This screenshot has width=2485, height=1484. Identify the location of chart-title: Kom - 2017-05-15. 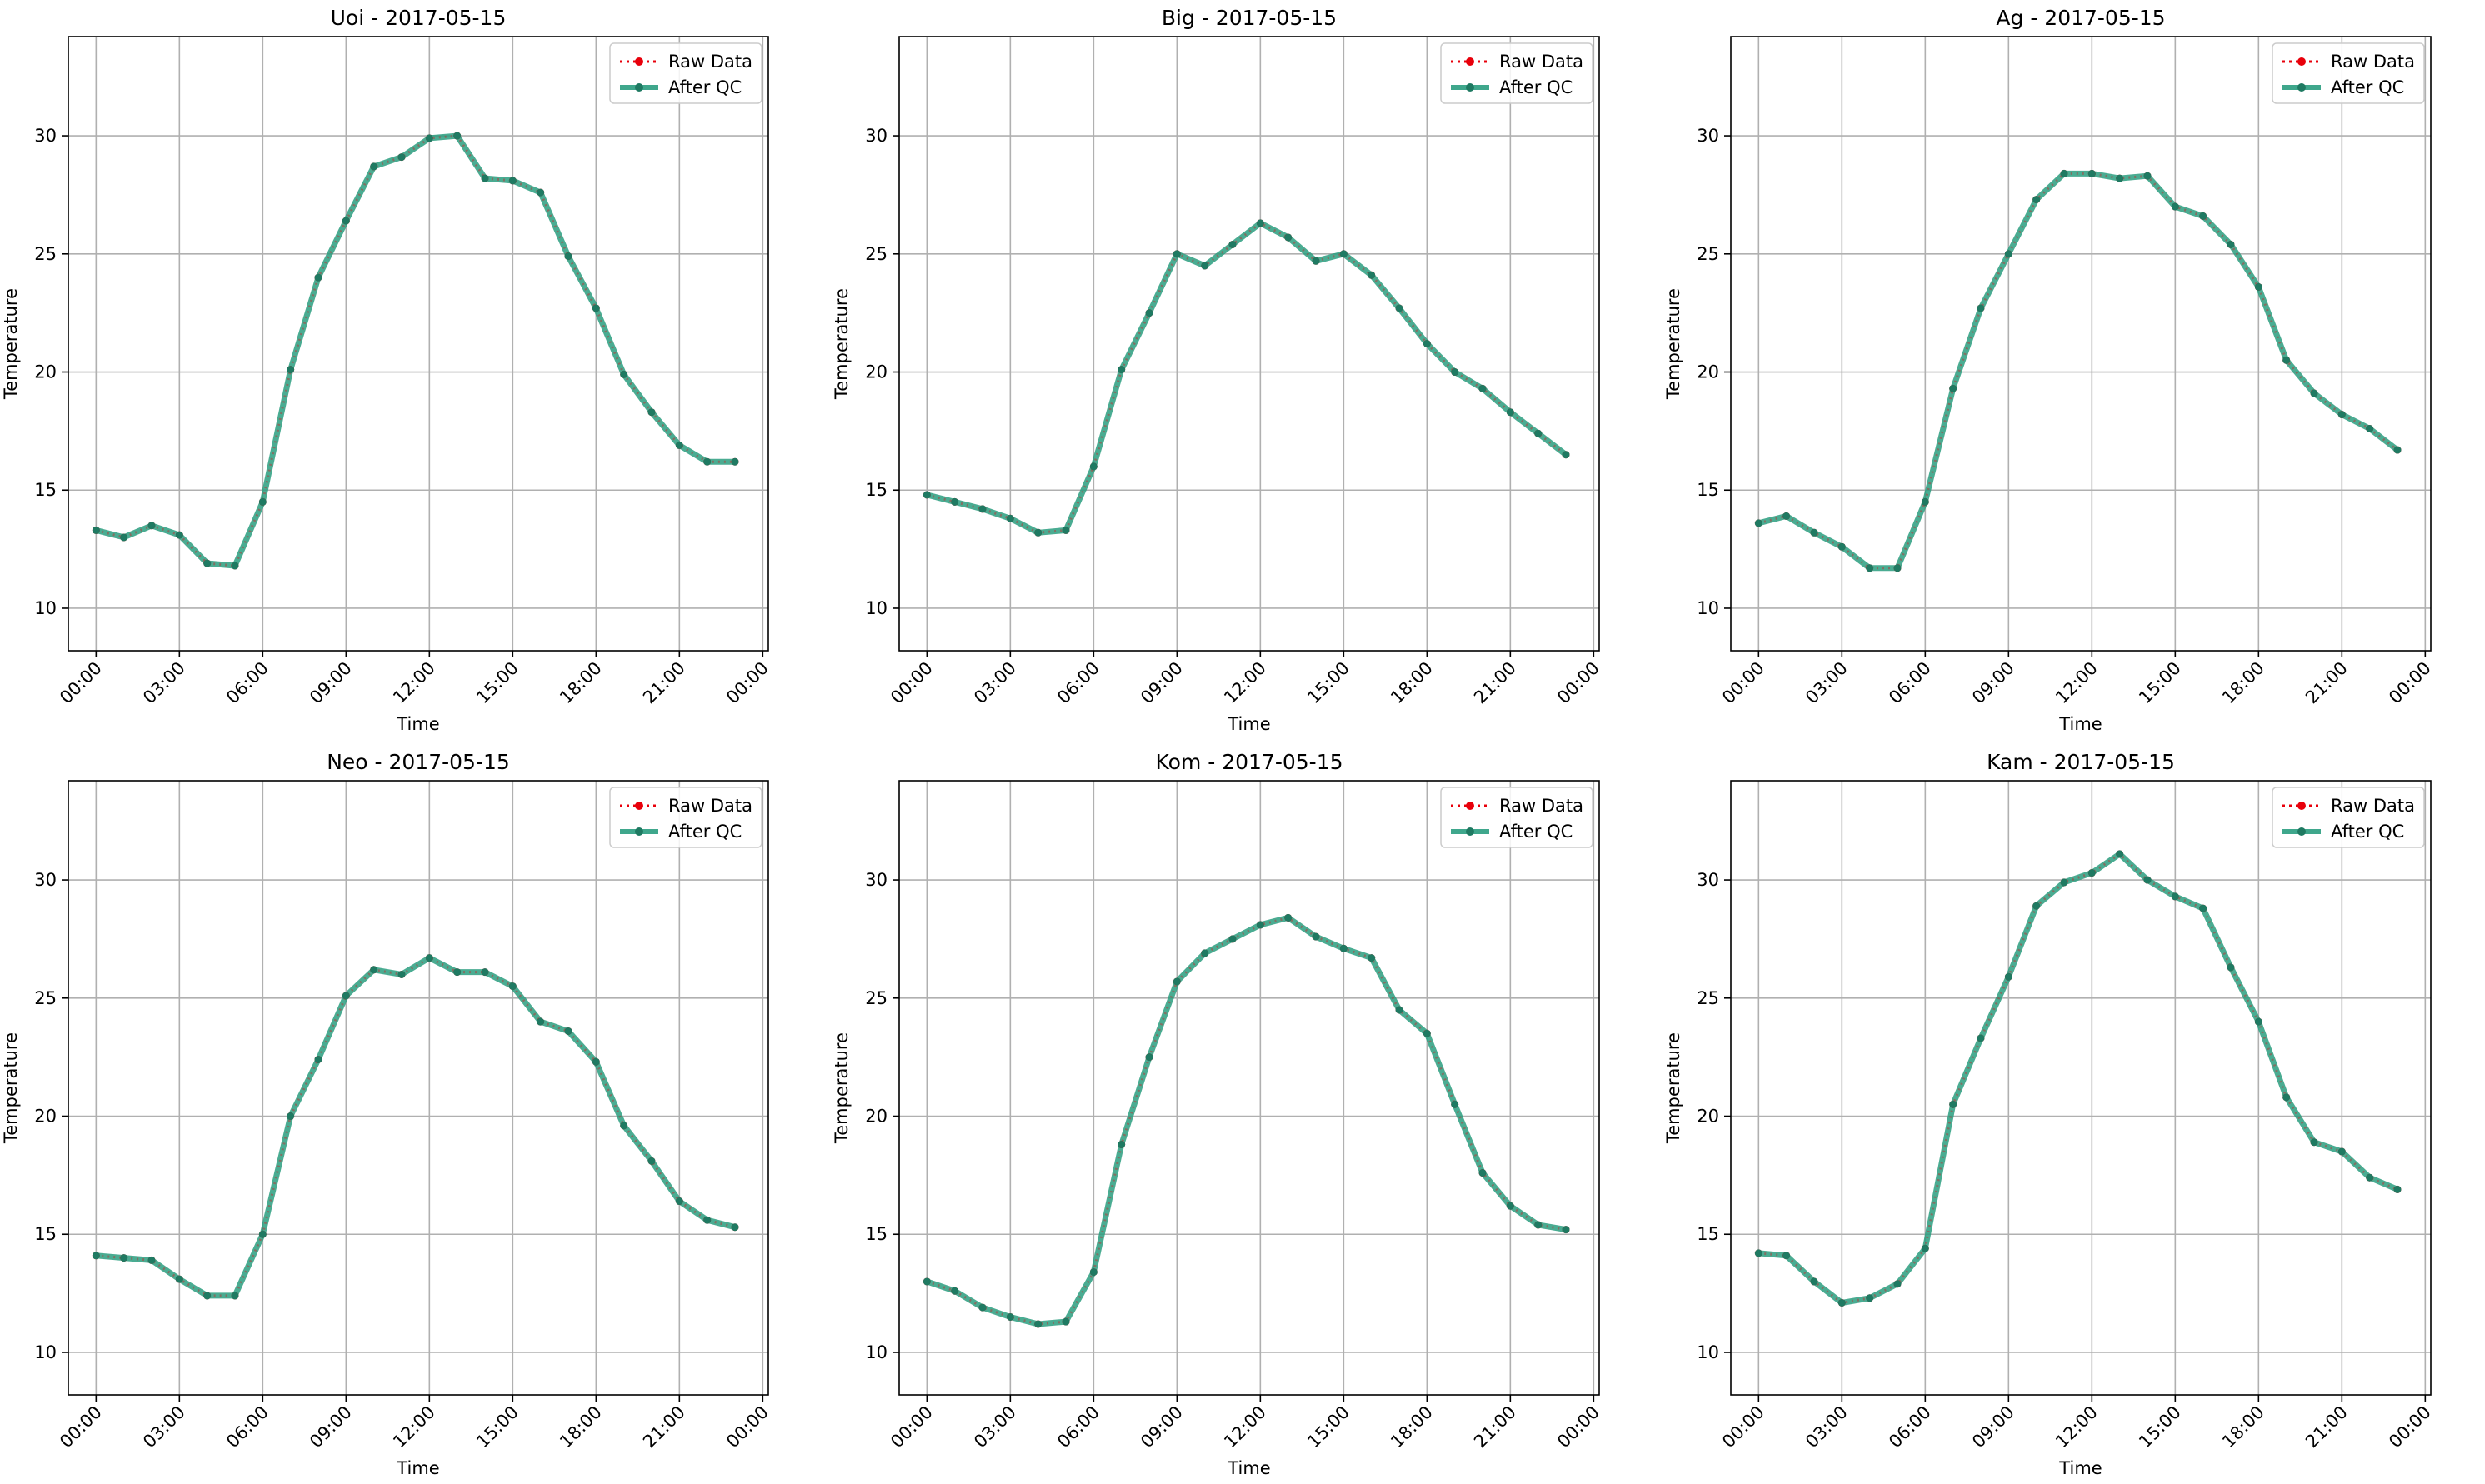
(1249, 762).